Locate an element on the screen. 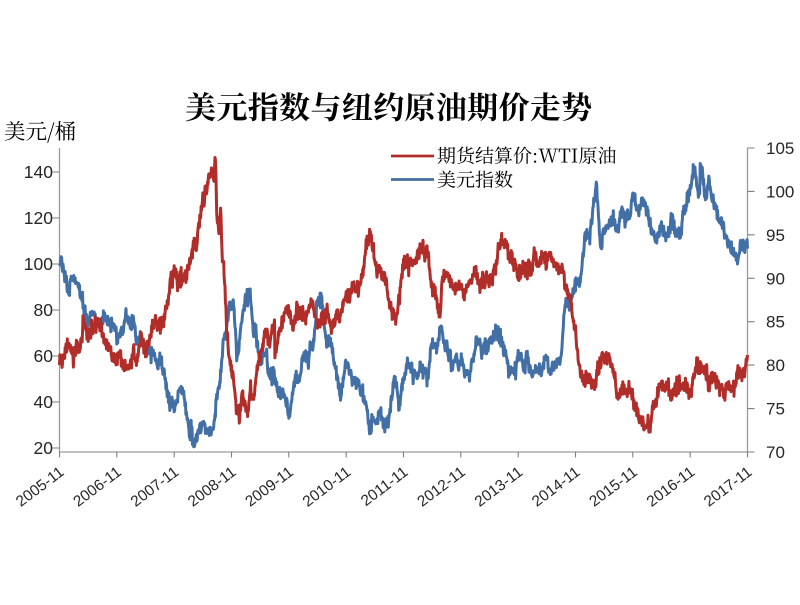 This screenshot has height=605, width=800. svg-text: 20 is located at coordinates (44, 448).